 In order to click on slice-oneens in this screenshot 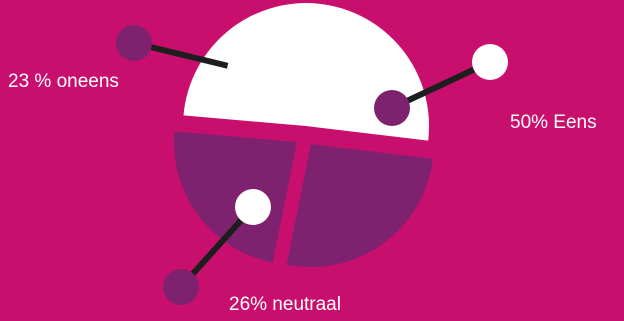, I will do `click(235, 197)`.